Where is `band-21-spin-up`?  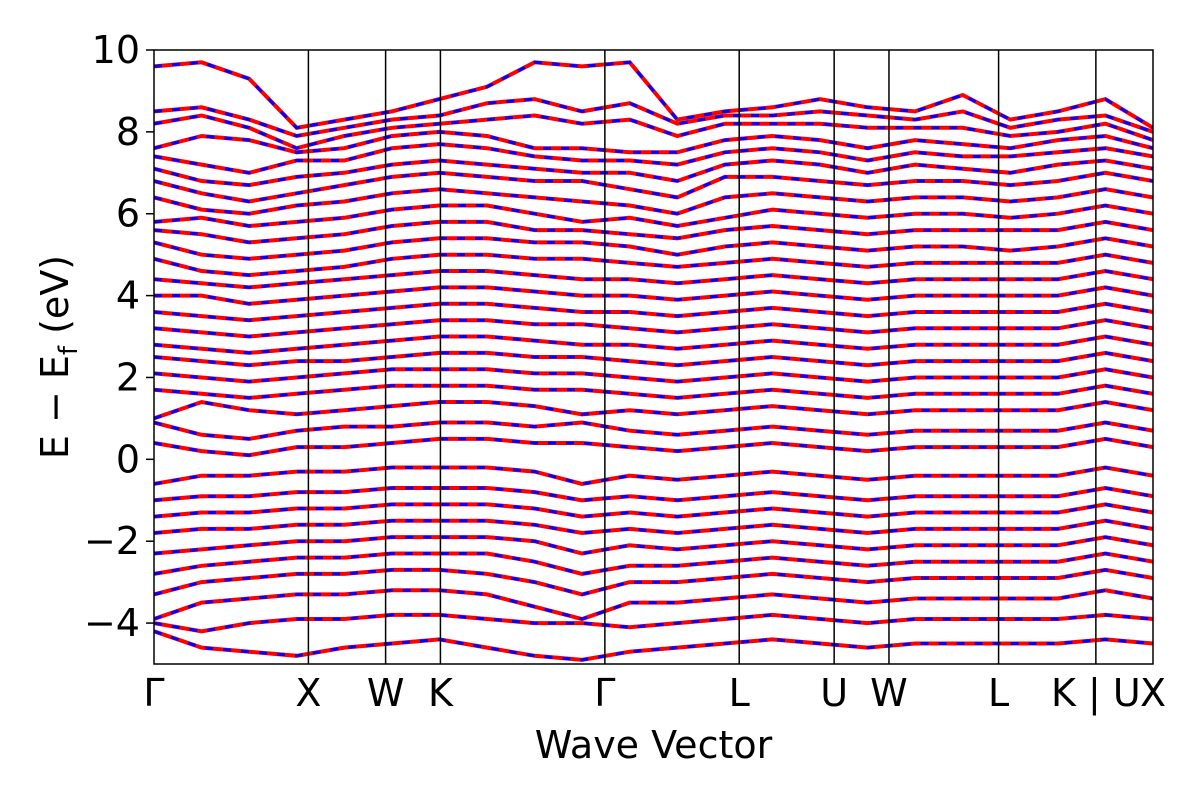 band-21-spin-up is located at coordinates (653, 430).